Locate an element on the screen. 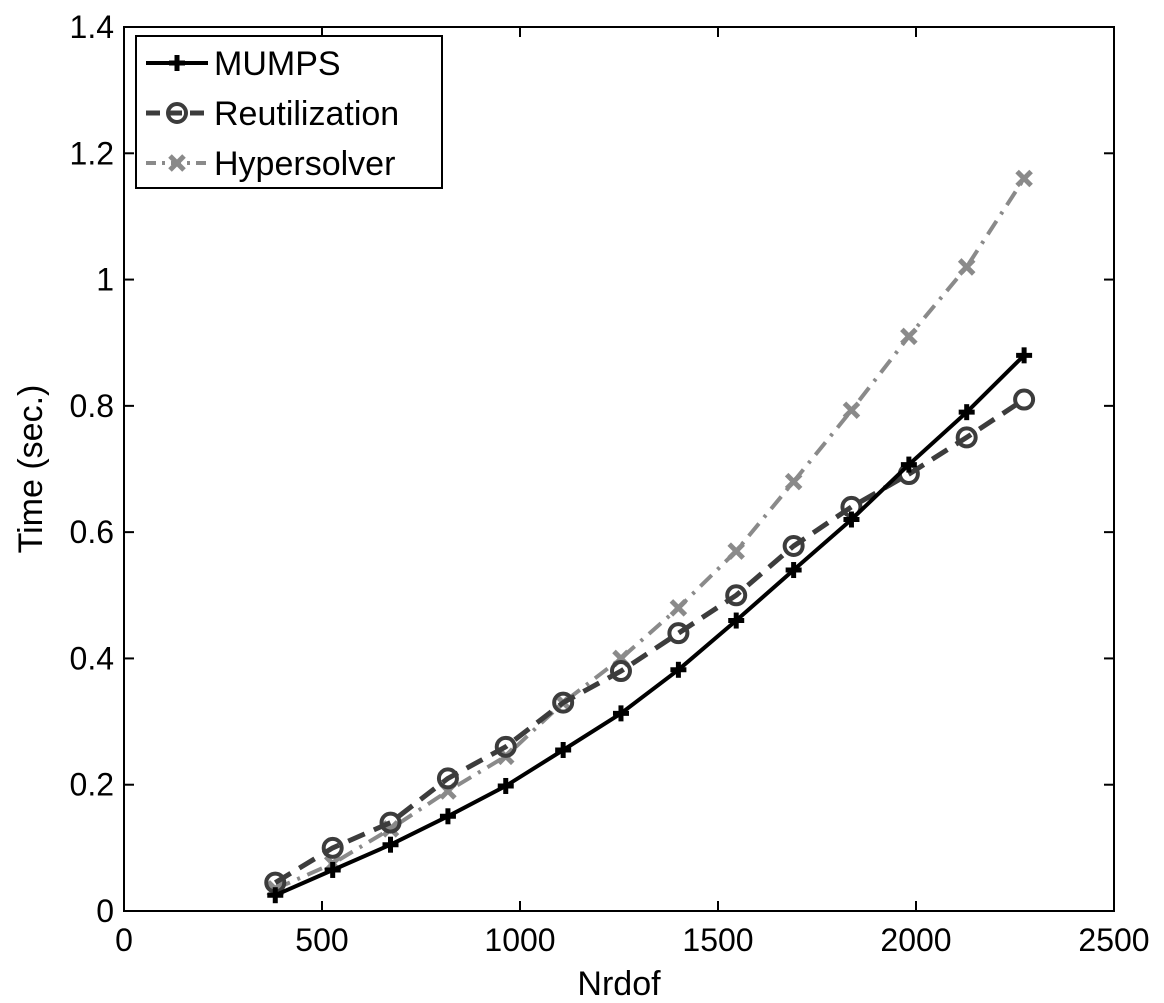 The width and height of the screenshot is (1164, 1003). x-tick-label: 2000 is located at coordinates (915, 940).